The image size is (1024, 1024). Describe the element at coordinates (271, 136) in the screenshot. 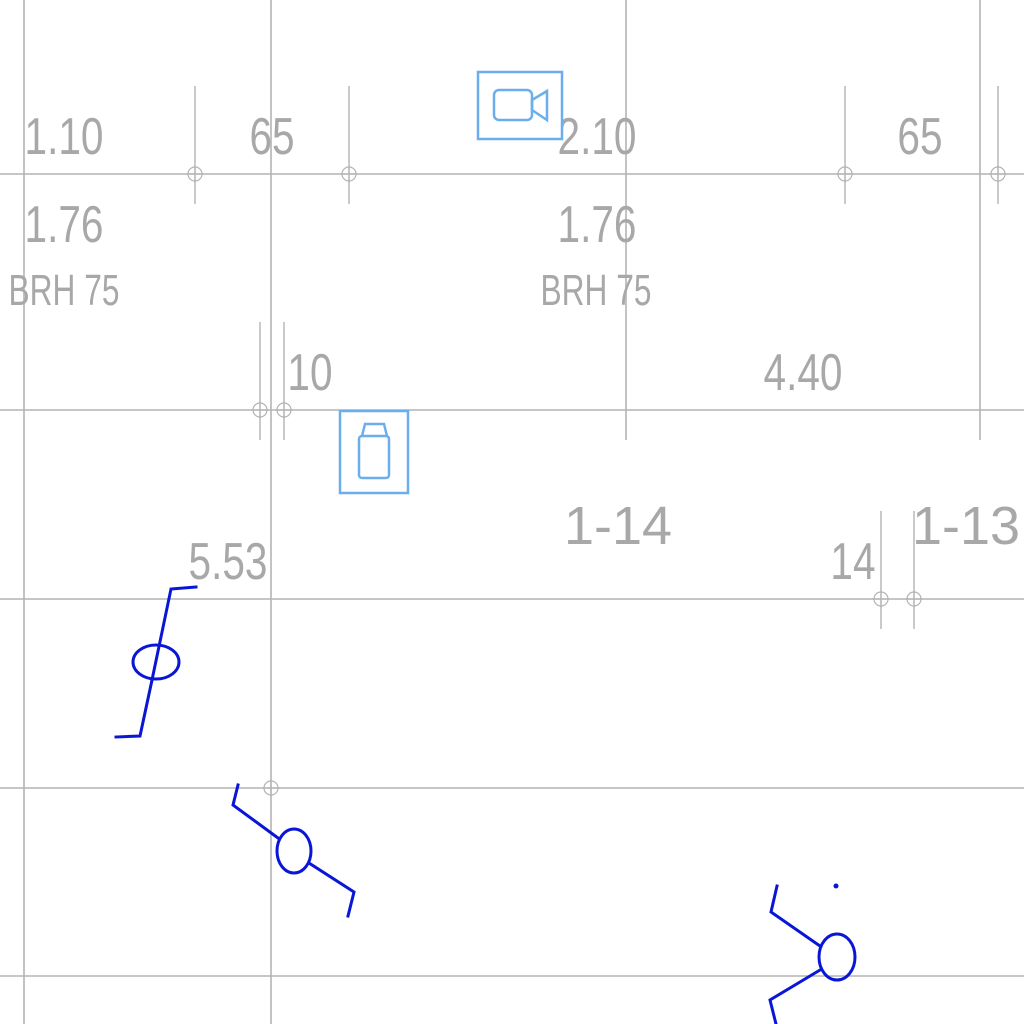

I see `width-label-2: 65` at that location.